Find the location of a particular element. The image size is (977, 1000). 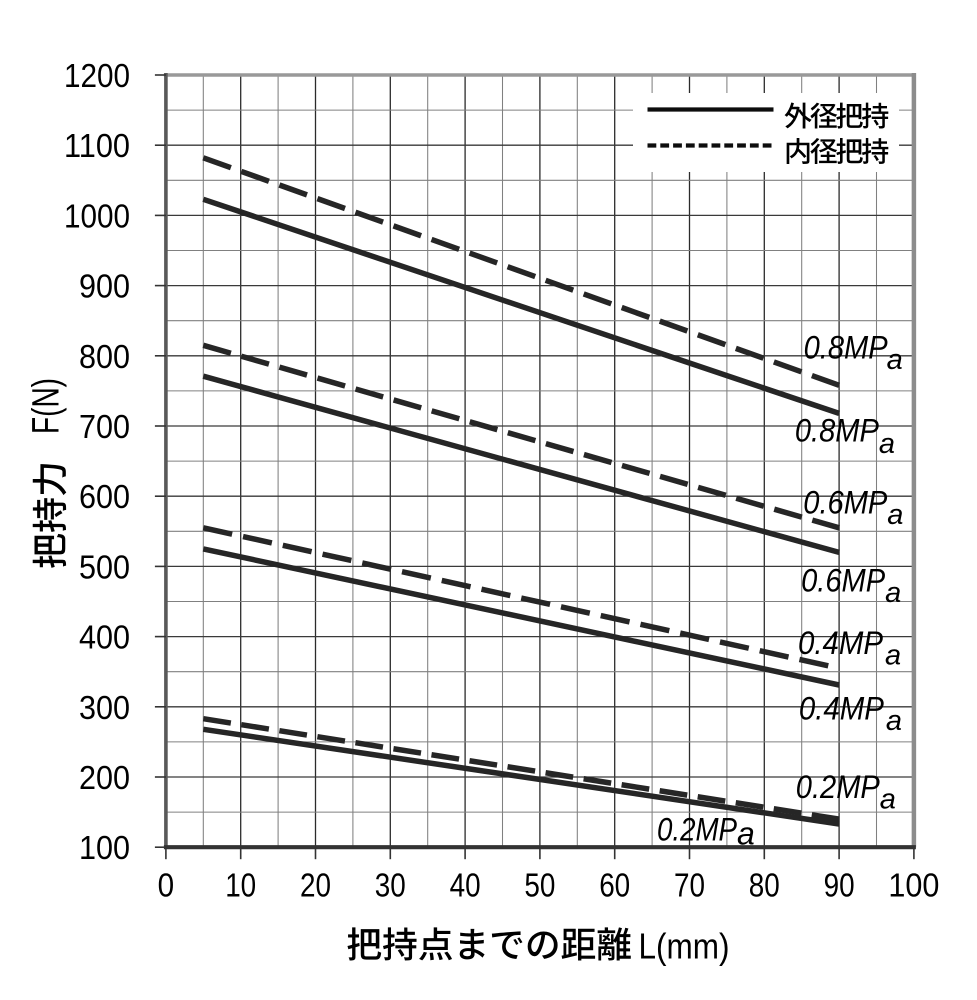

svg-text: 60 is located at coordinates (614, 884).